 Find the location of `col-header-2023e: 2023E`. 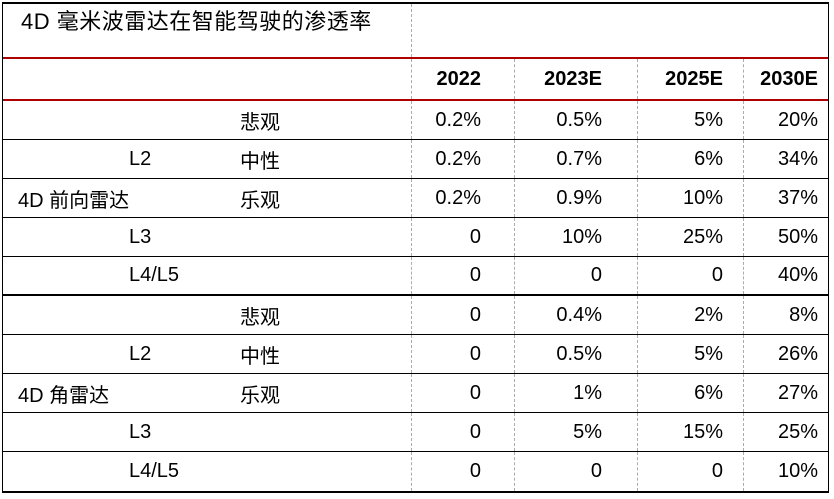

col-header-2023e: 2023E is located at coordinates (575, 79).